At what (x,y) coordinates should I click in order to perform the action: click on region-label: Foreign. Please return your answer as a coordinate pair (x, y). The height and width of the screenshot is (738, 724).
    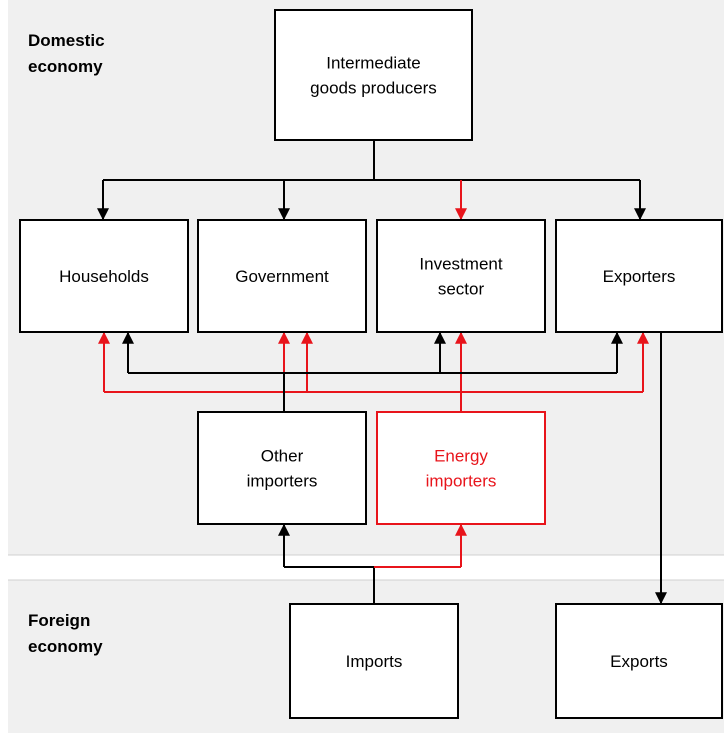
    Looking at the image, I should click on (59, 620).